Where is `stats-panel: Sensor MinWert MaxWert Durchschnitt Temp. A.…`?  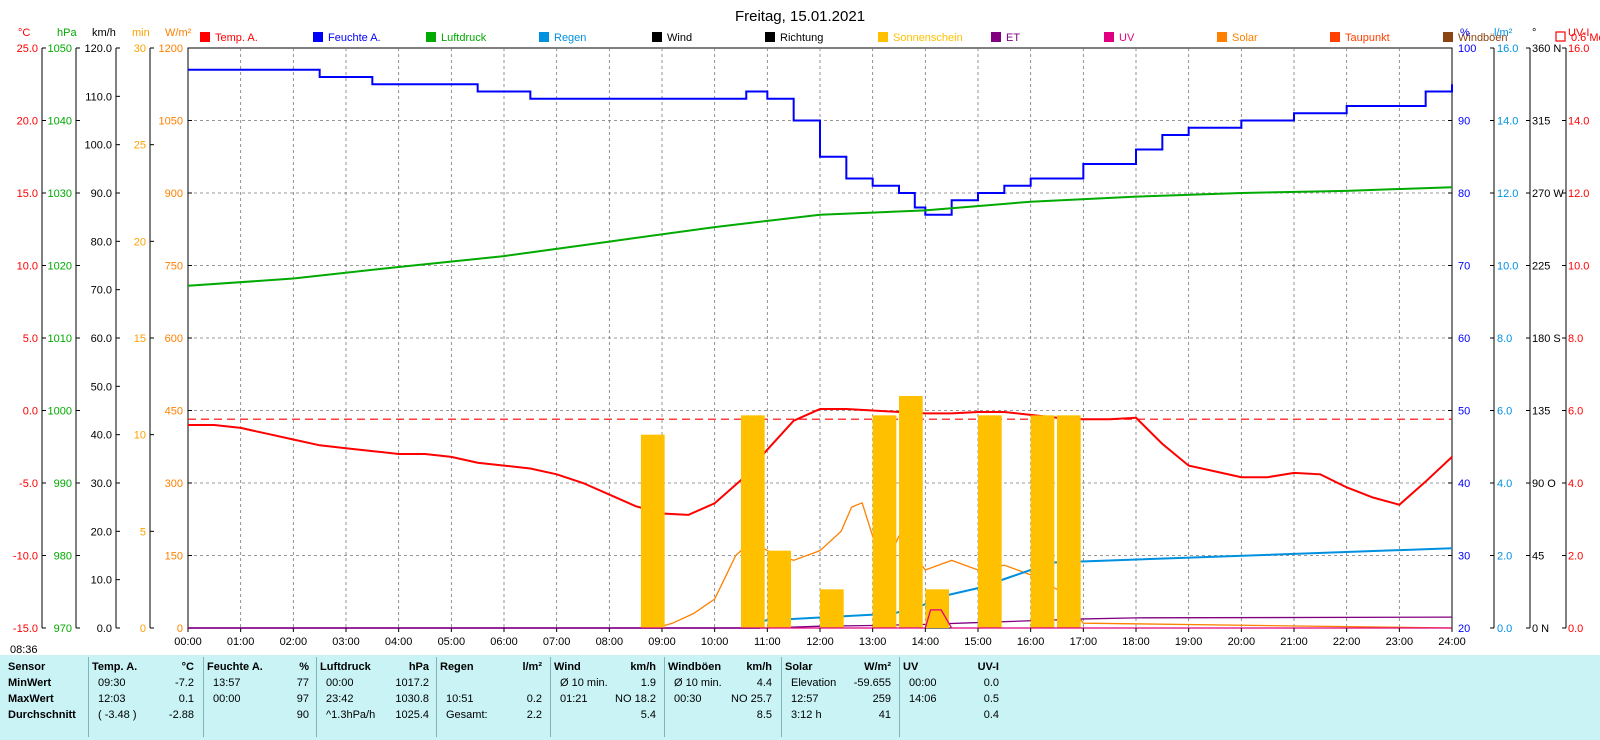
stats-panel: Sensor MinWert MaxWert Durchschnitt Temp. A.… is located at coordinates (800, 697).